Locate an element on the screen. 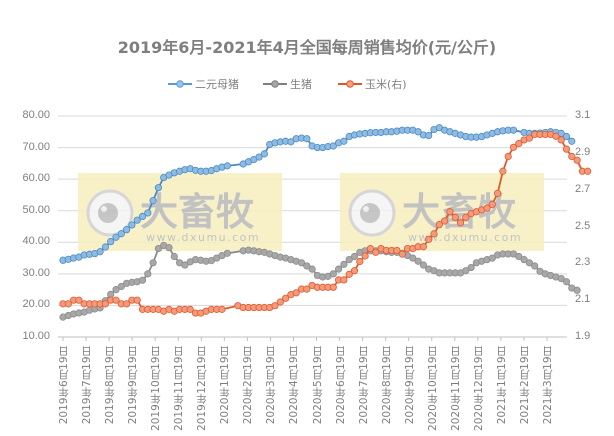  legend-label: 玉米(右) is located at coordinates (386, 84).